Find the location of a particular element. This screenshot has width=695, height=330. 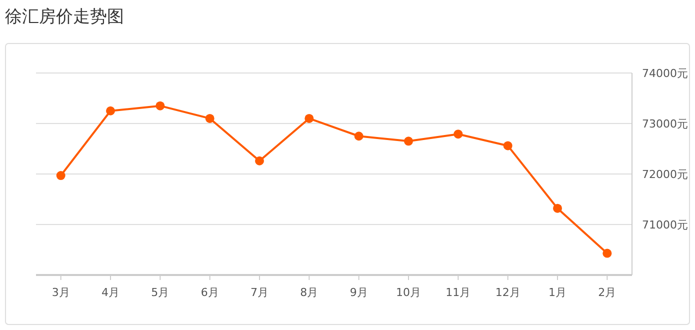

x-tick-label: 12月 is located at coordinates (507, 292).